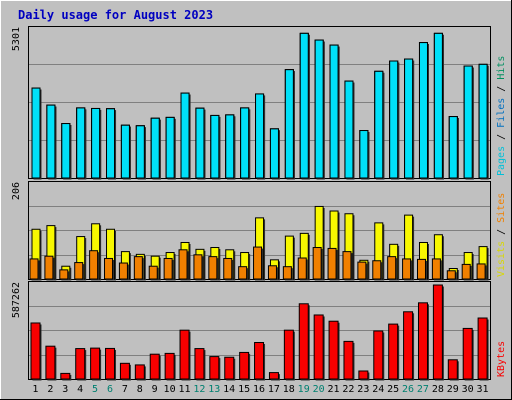  I want to click on x-tick-label: 19, so click(304, 389).